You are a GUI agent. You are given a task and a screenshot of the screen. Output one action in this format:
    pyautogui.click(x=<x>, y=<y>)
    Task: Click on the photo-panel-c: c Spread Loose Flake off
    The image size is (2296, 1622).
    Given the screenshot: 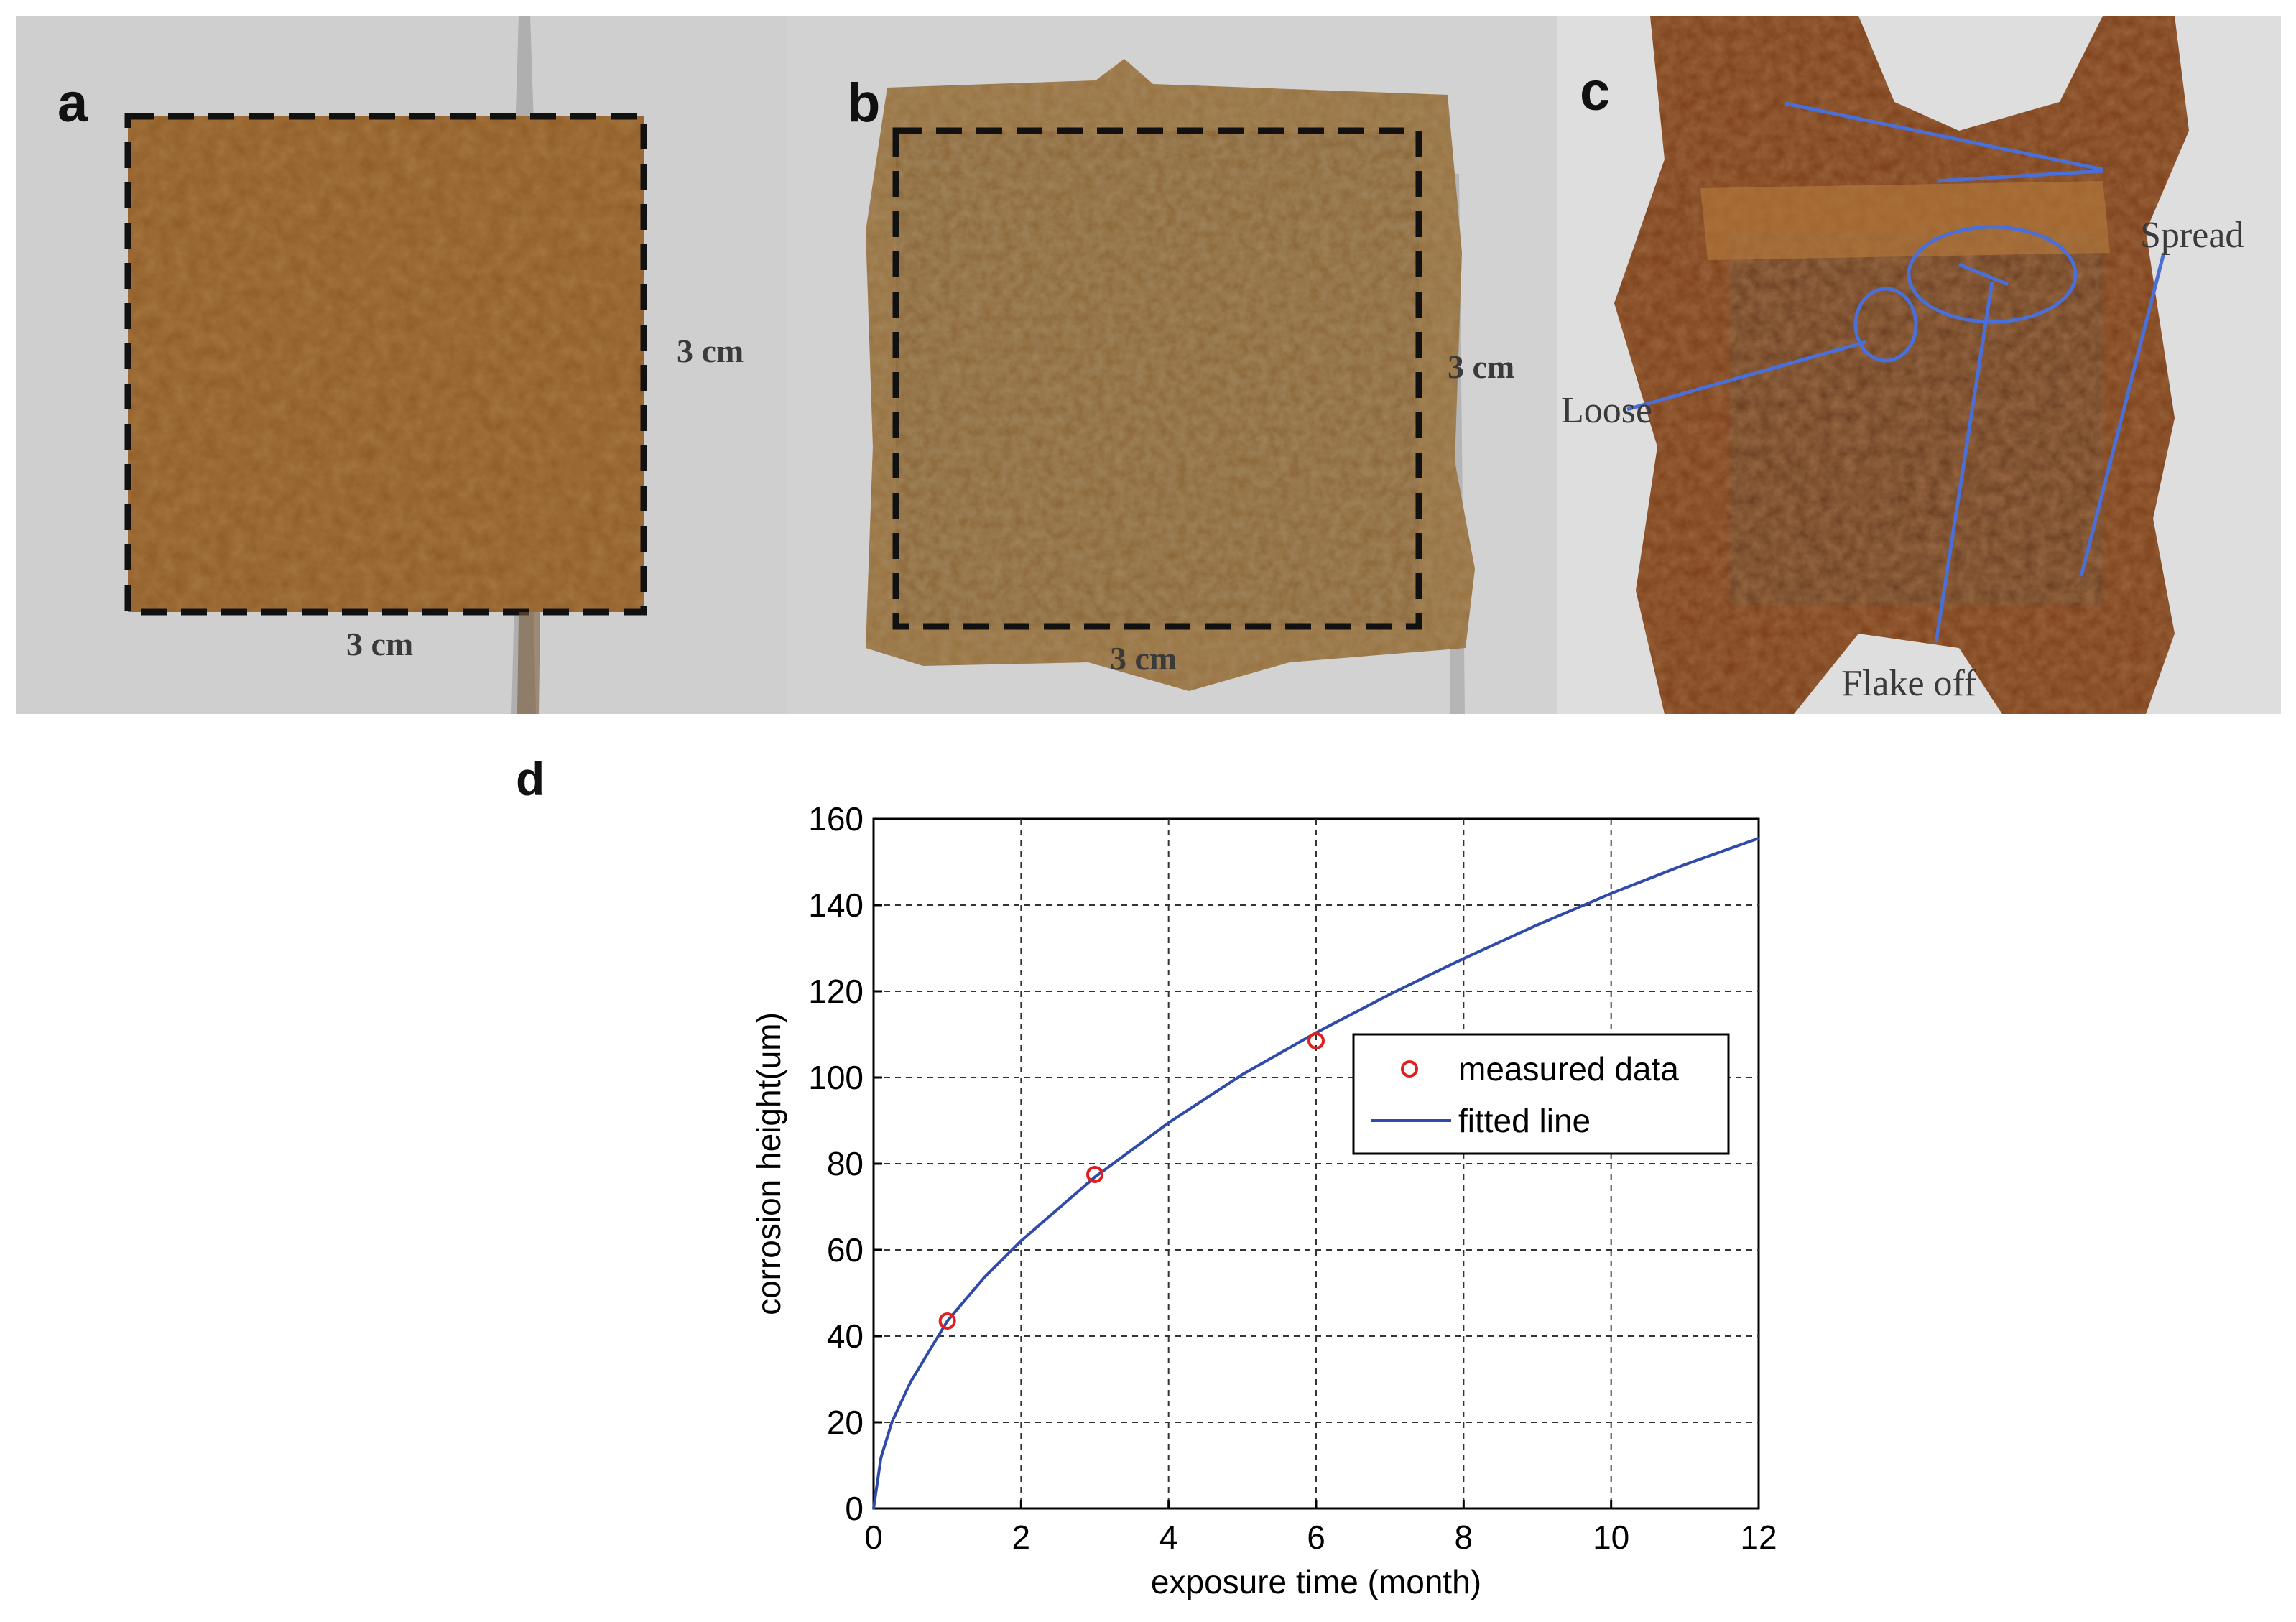 What is the action you would take?
    pyautogui.click(x=1919, y=365)
    